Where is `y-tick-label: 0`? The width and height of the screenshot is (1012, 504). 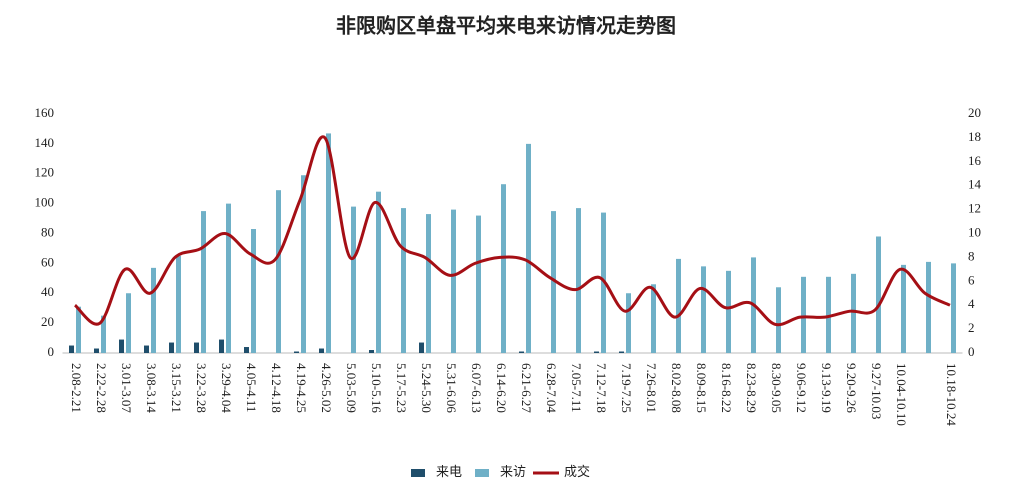
y-tick-label: 0 is located at coordinates (51, 351).